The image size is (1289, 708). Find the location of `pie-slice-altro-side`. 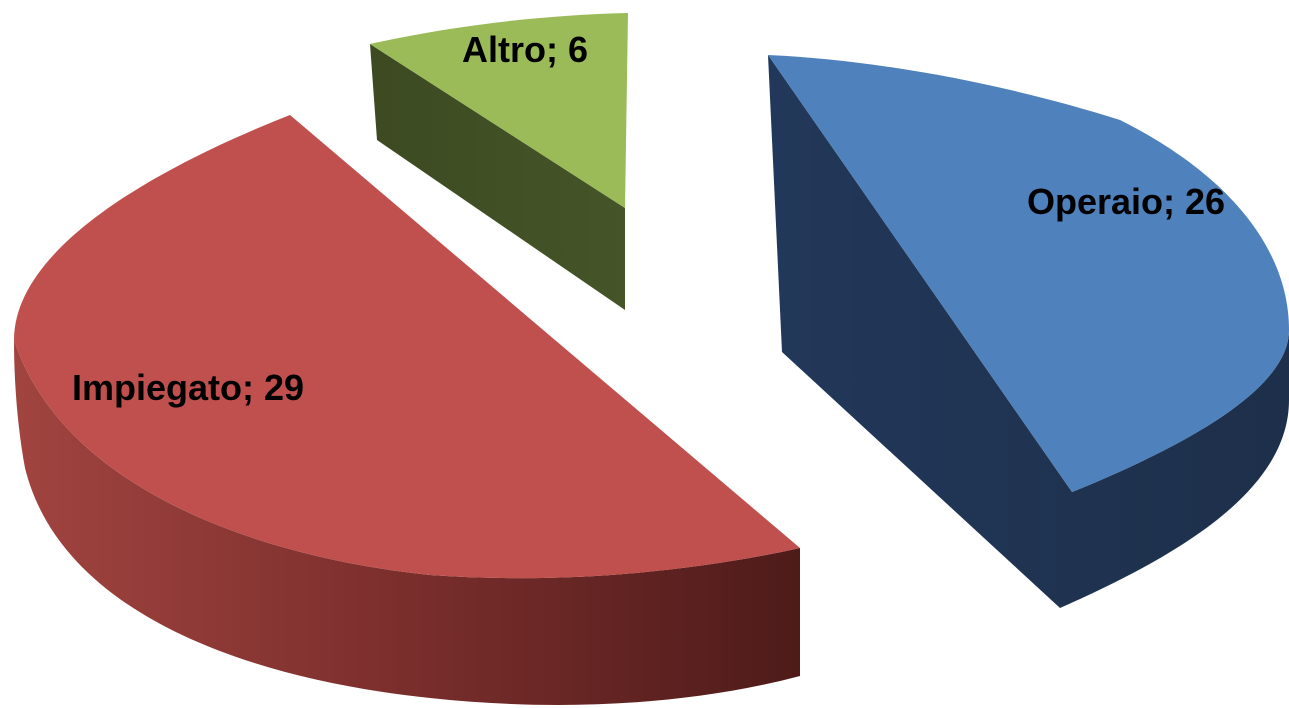

pie-slice-altro-side is located at coordinates (497, 177).